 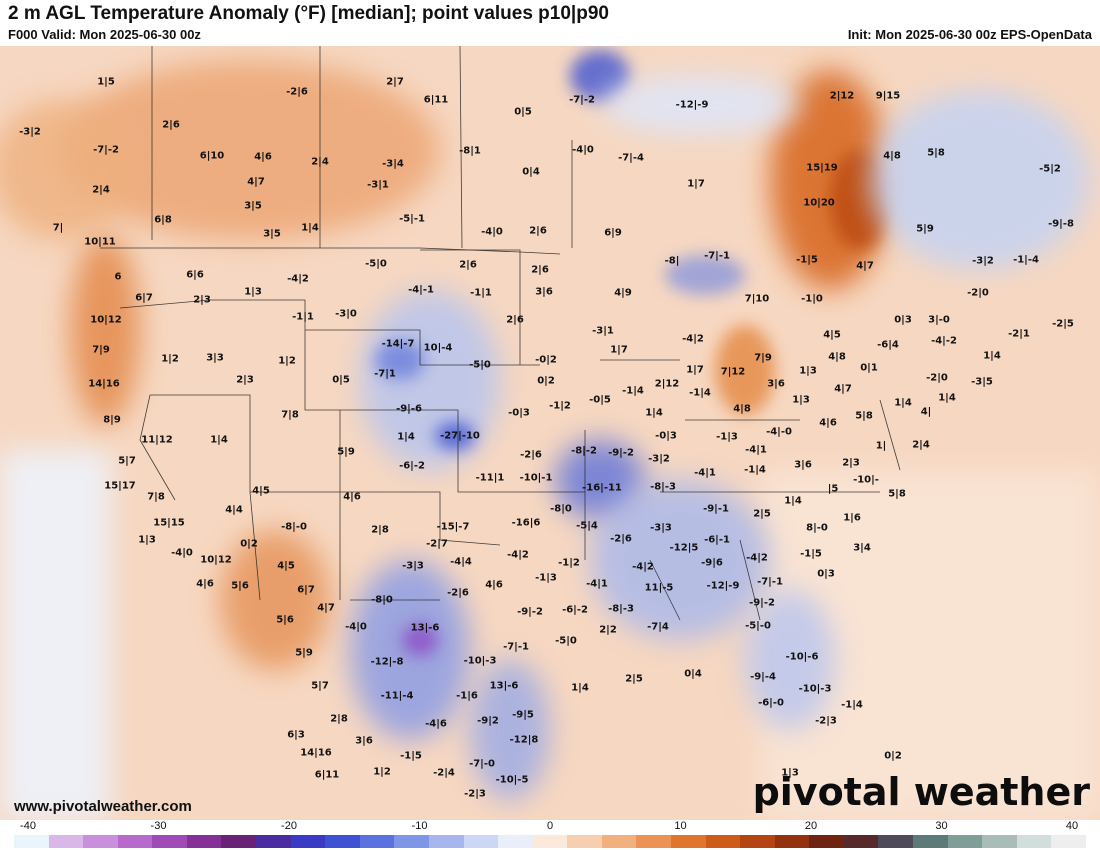 What do you see at coordinates (240, 586) in the screenshot?
I see `point-value-label: 5|6` at bounding box center [240, 586].